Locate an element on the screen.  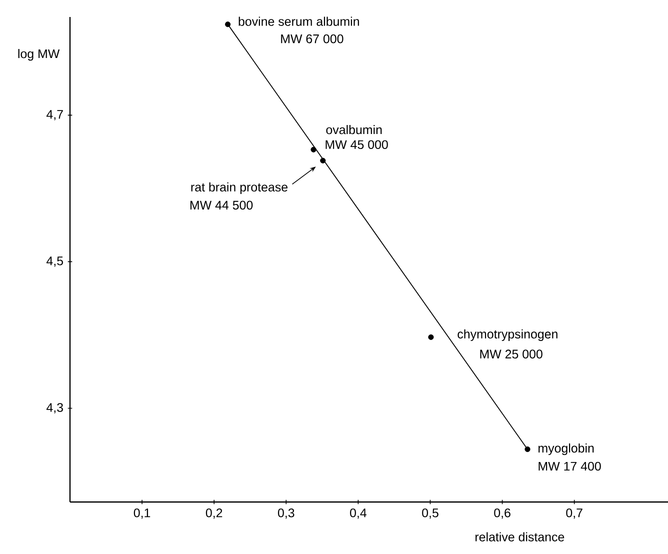
annotation: bovine serum albumin is located at coordinates (298, 21).